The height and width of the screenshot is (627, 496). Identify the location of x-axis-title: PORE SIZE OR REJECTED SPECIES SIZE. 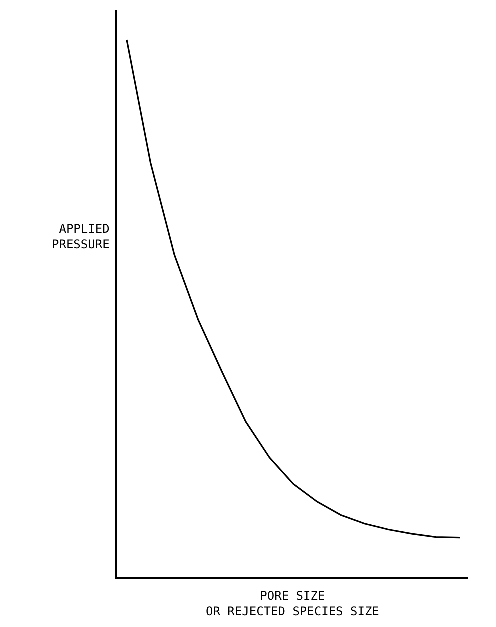
(293, 604).